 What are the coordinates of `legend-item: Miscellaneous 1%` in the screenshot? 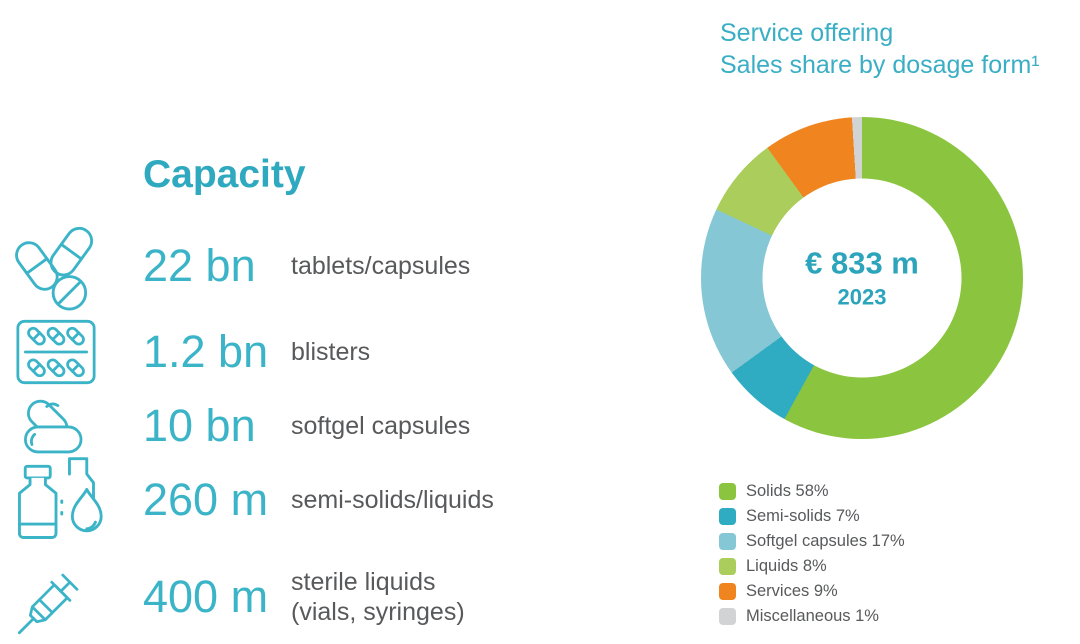 It's located at (812, 616).